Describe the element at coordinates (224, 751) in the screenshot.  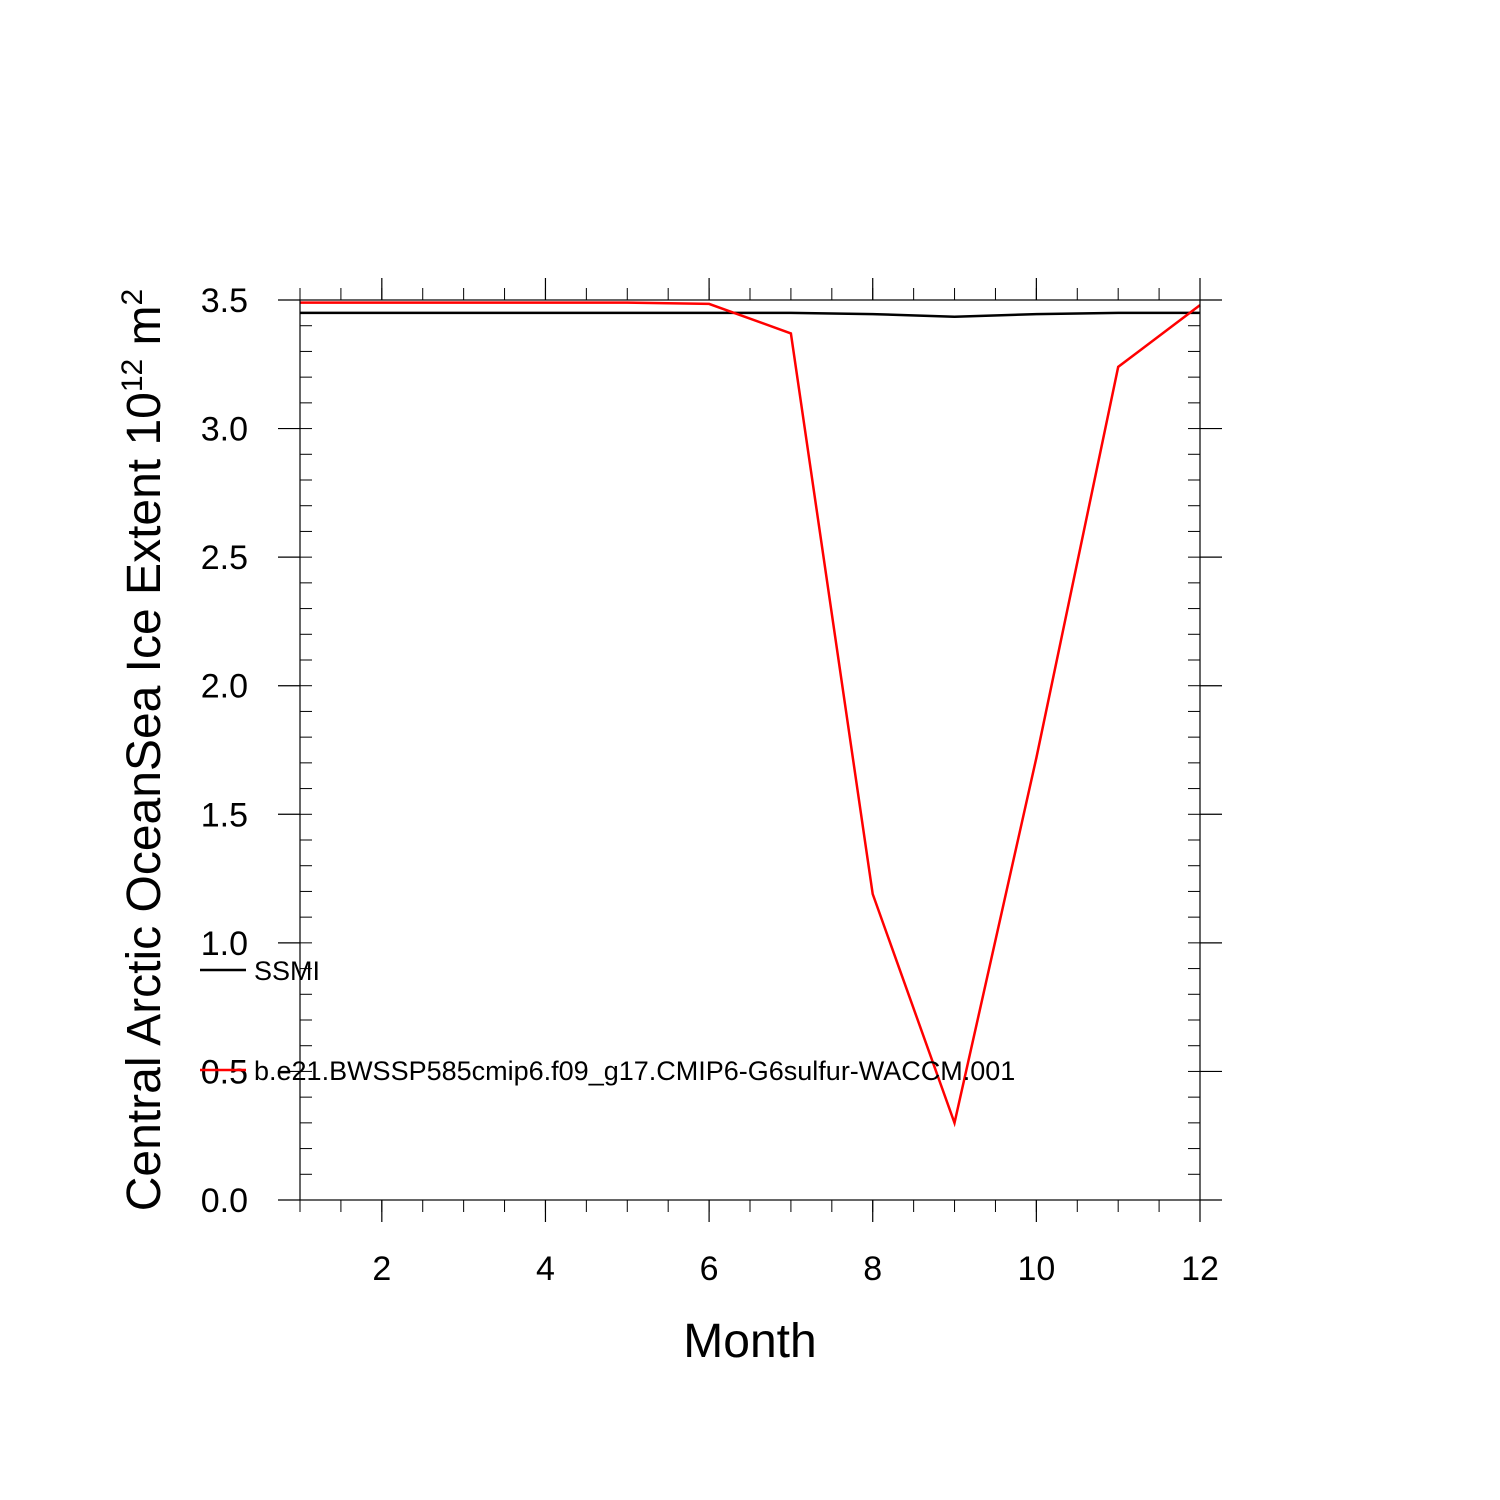
I see `y-tick-labels: 0.0 0.5 1.0 1.5 2.0 2.5 3.0 3.5` at that location.